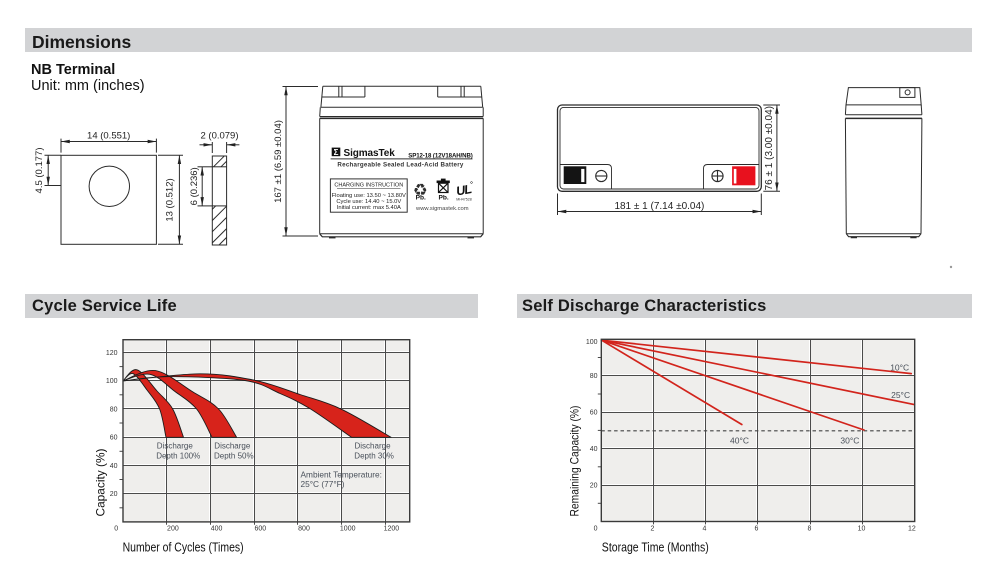  I want to click on svg-text: 1000, so click(348, 529).